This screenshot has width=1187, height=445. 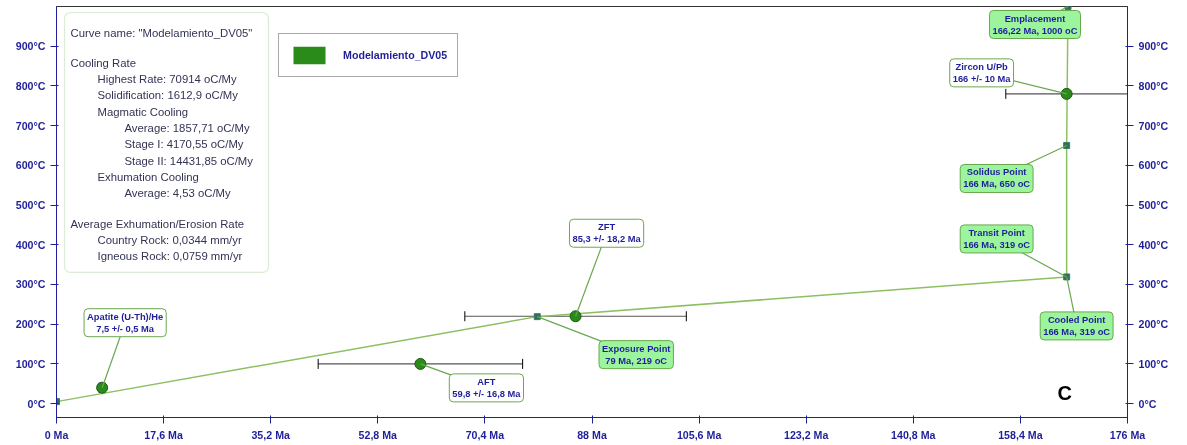 What do you see at coordinates (1077, 325) in the screenshot?
I see `annotation: Cooled Point 166 Ma, 319 oC` at bounding box center [1077, 325].